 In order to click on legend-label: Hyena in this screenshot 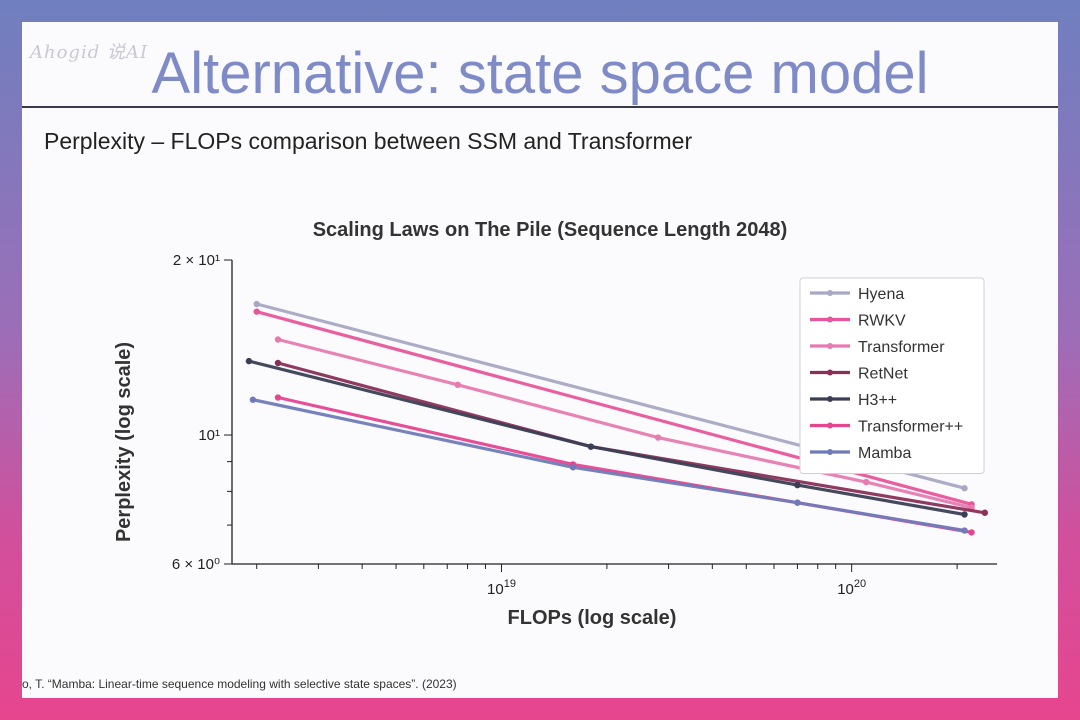, I will do `click(881, 294)`.